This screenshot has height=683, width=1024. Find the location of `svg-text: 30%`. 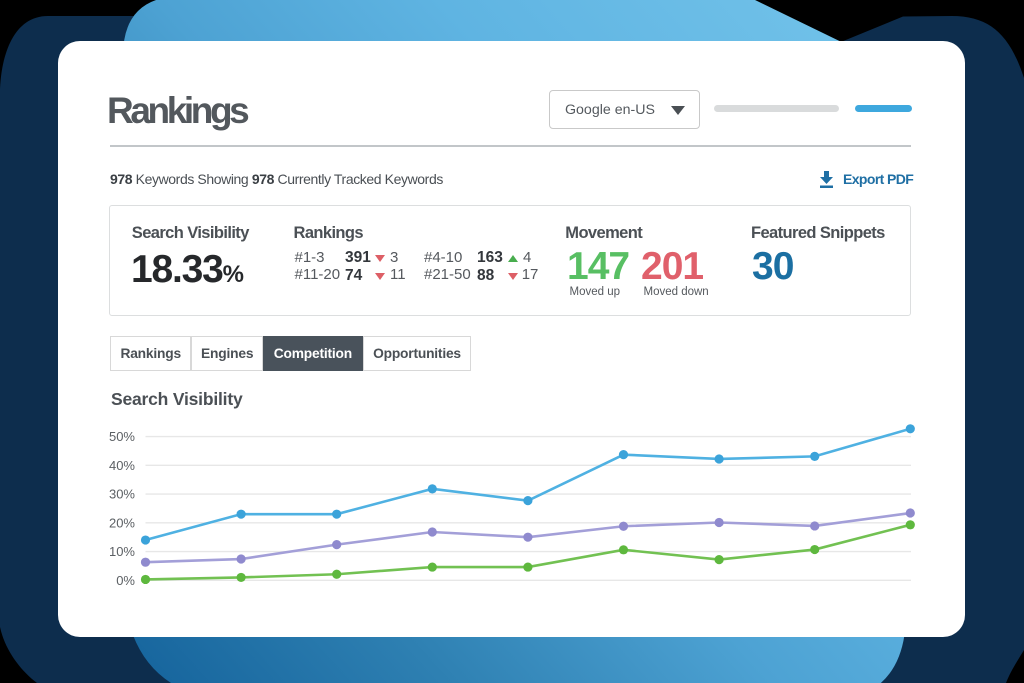

svg-text: 30% is located at coordinates (122, 494).